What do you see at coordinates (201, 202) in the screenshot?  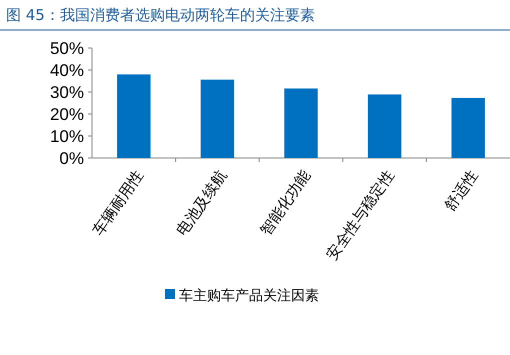 I see `x-tick-label: 电池及续航` at bounding box center [201, 202].